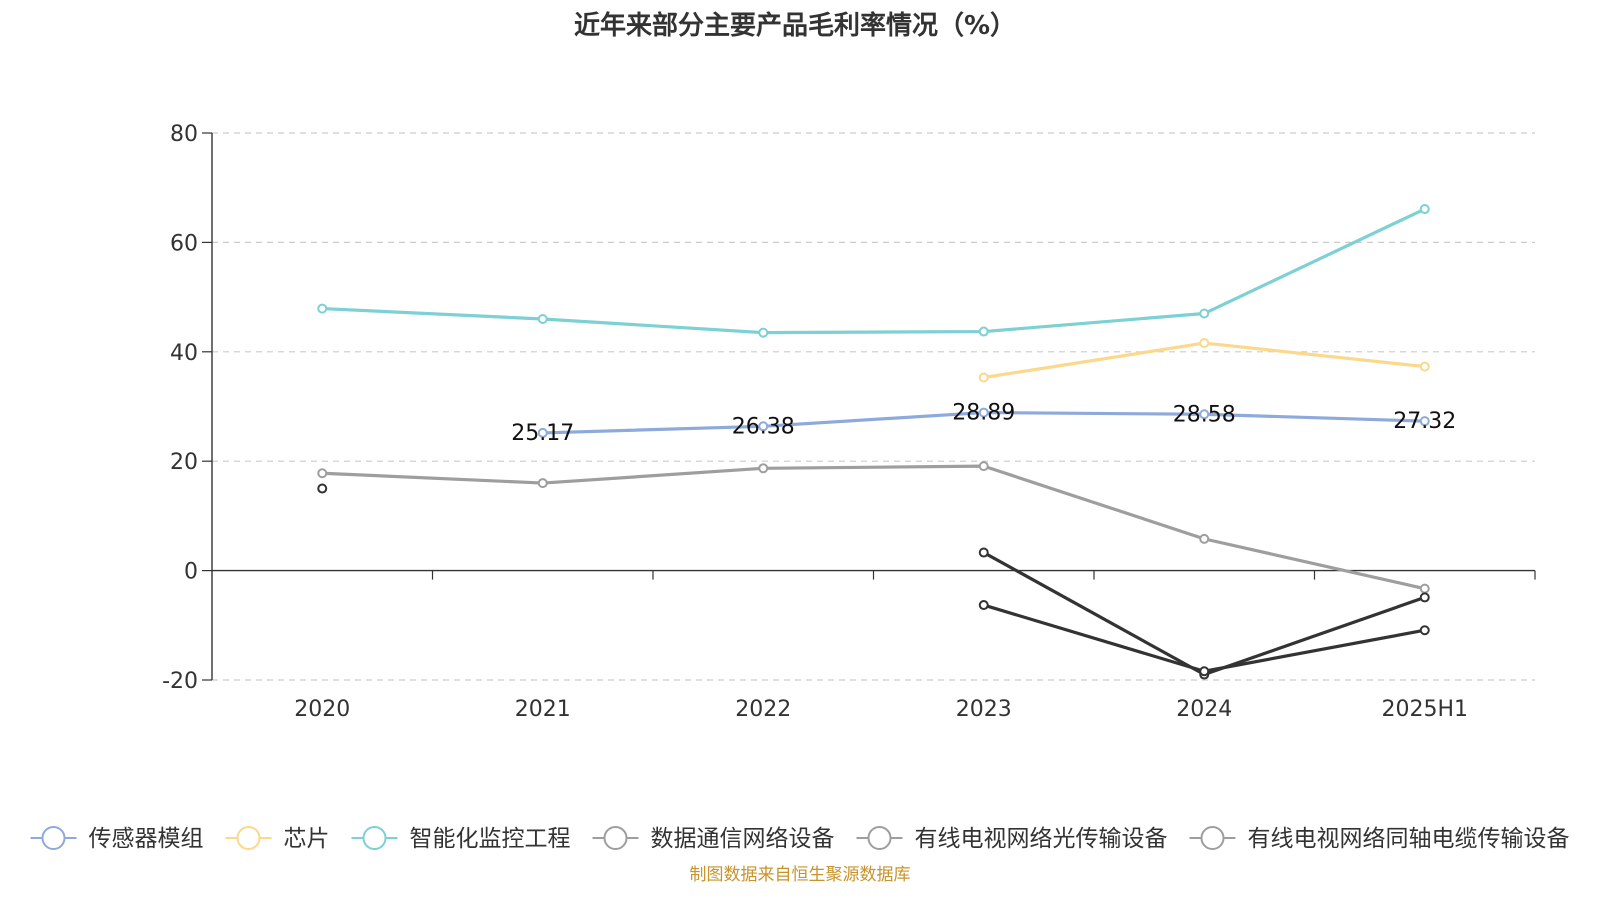 Image resolution: width=1600 pixels, height=900 pixels. I want to click on legend-item-3: 数据通信网络设备, so click(713, 839).